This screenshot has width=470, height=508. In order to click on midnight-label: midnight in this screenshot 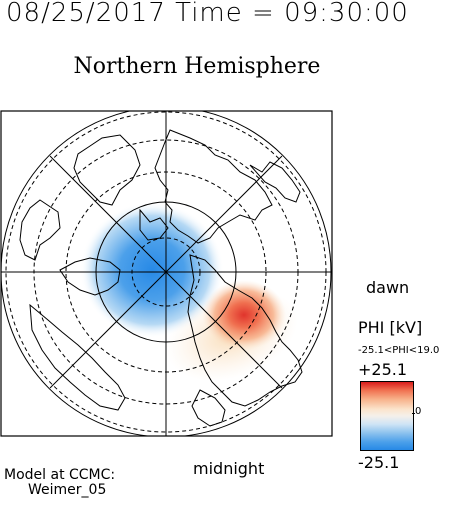, I will do `click(229, 468)`.